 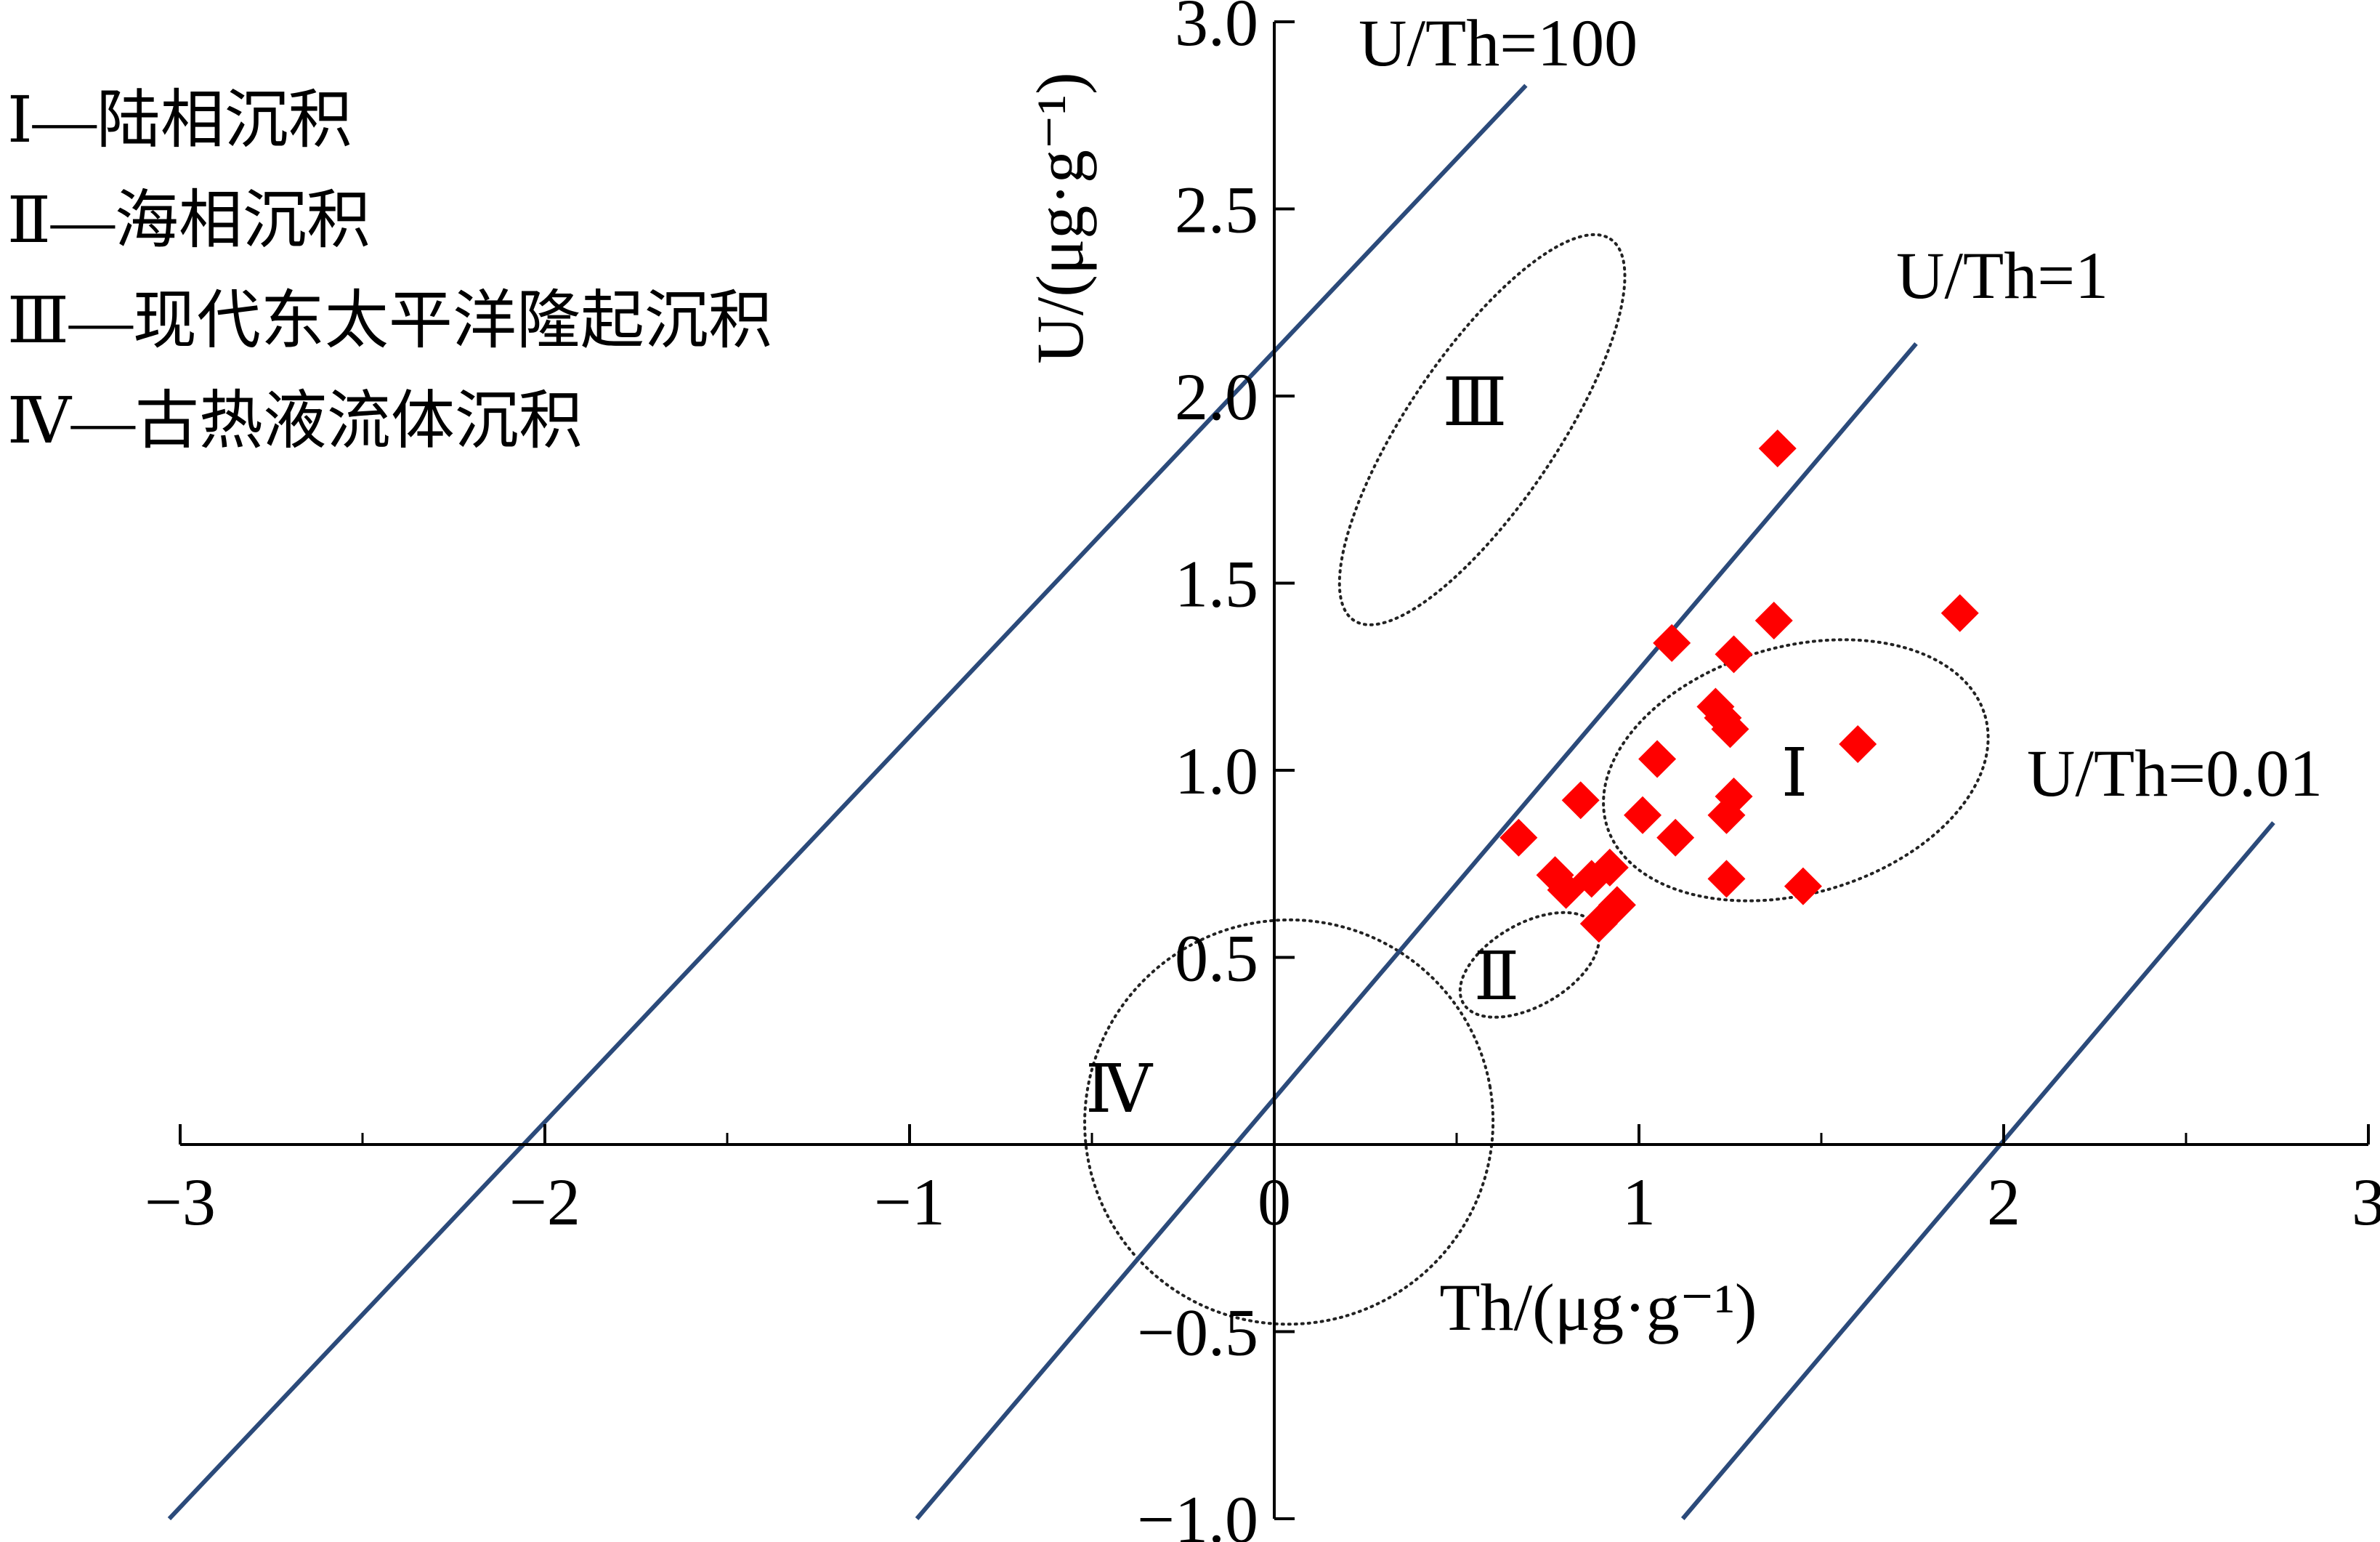 I want to click on x-tick-label: −1, so click(x=909, y=1202).